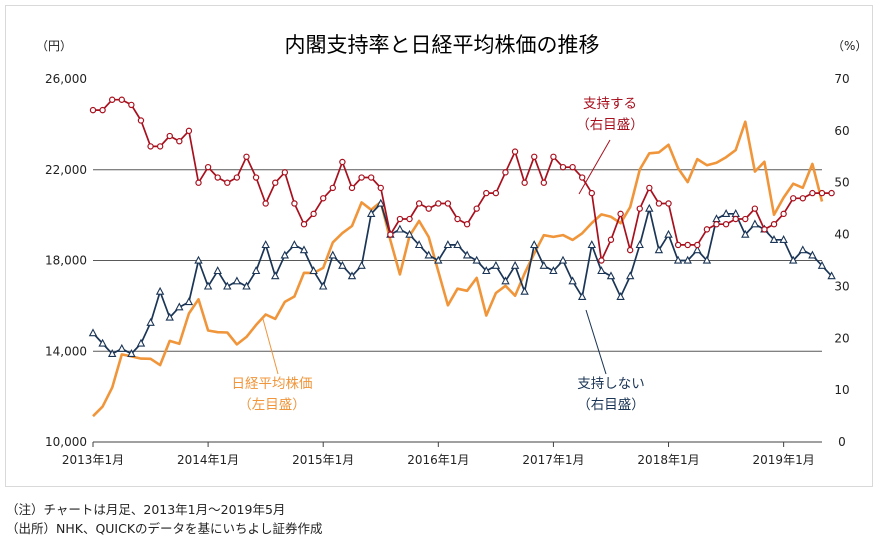 The height and width of the screenshot is (541, 882). What do you see at coordinates (610, 104) in the screenshot?
I see `series-label: 支持する` at bounding box center [610, 104].